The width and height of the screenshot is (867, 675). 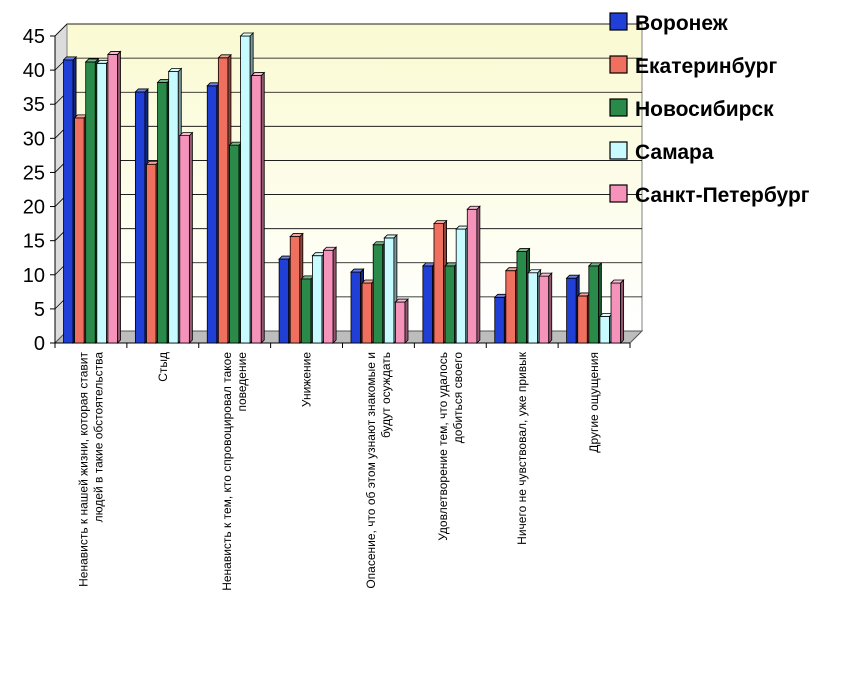 I want to click on legend-label: Воронеж, so click(x=682, y=23).